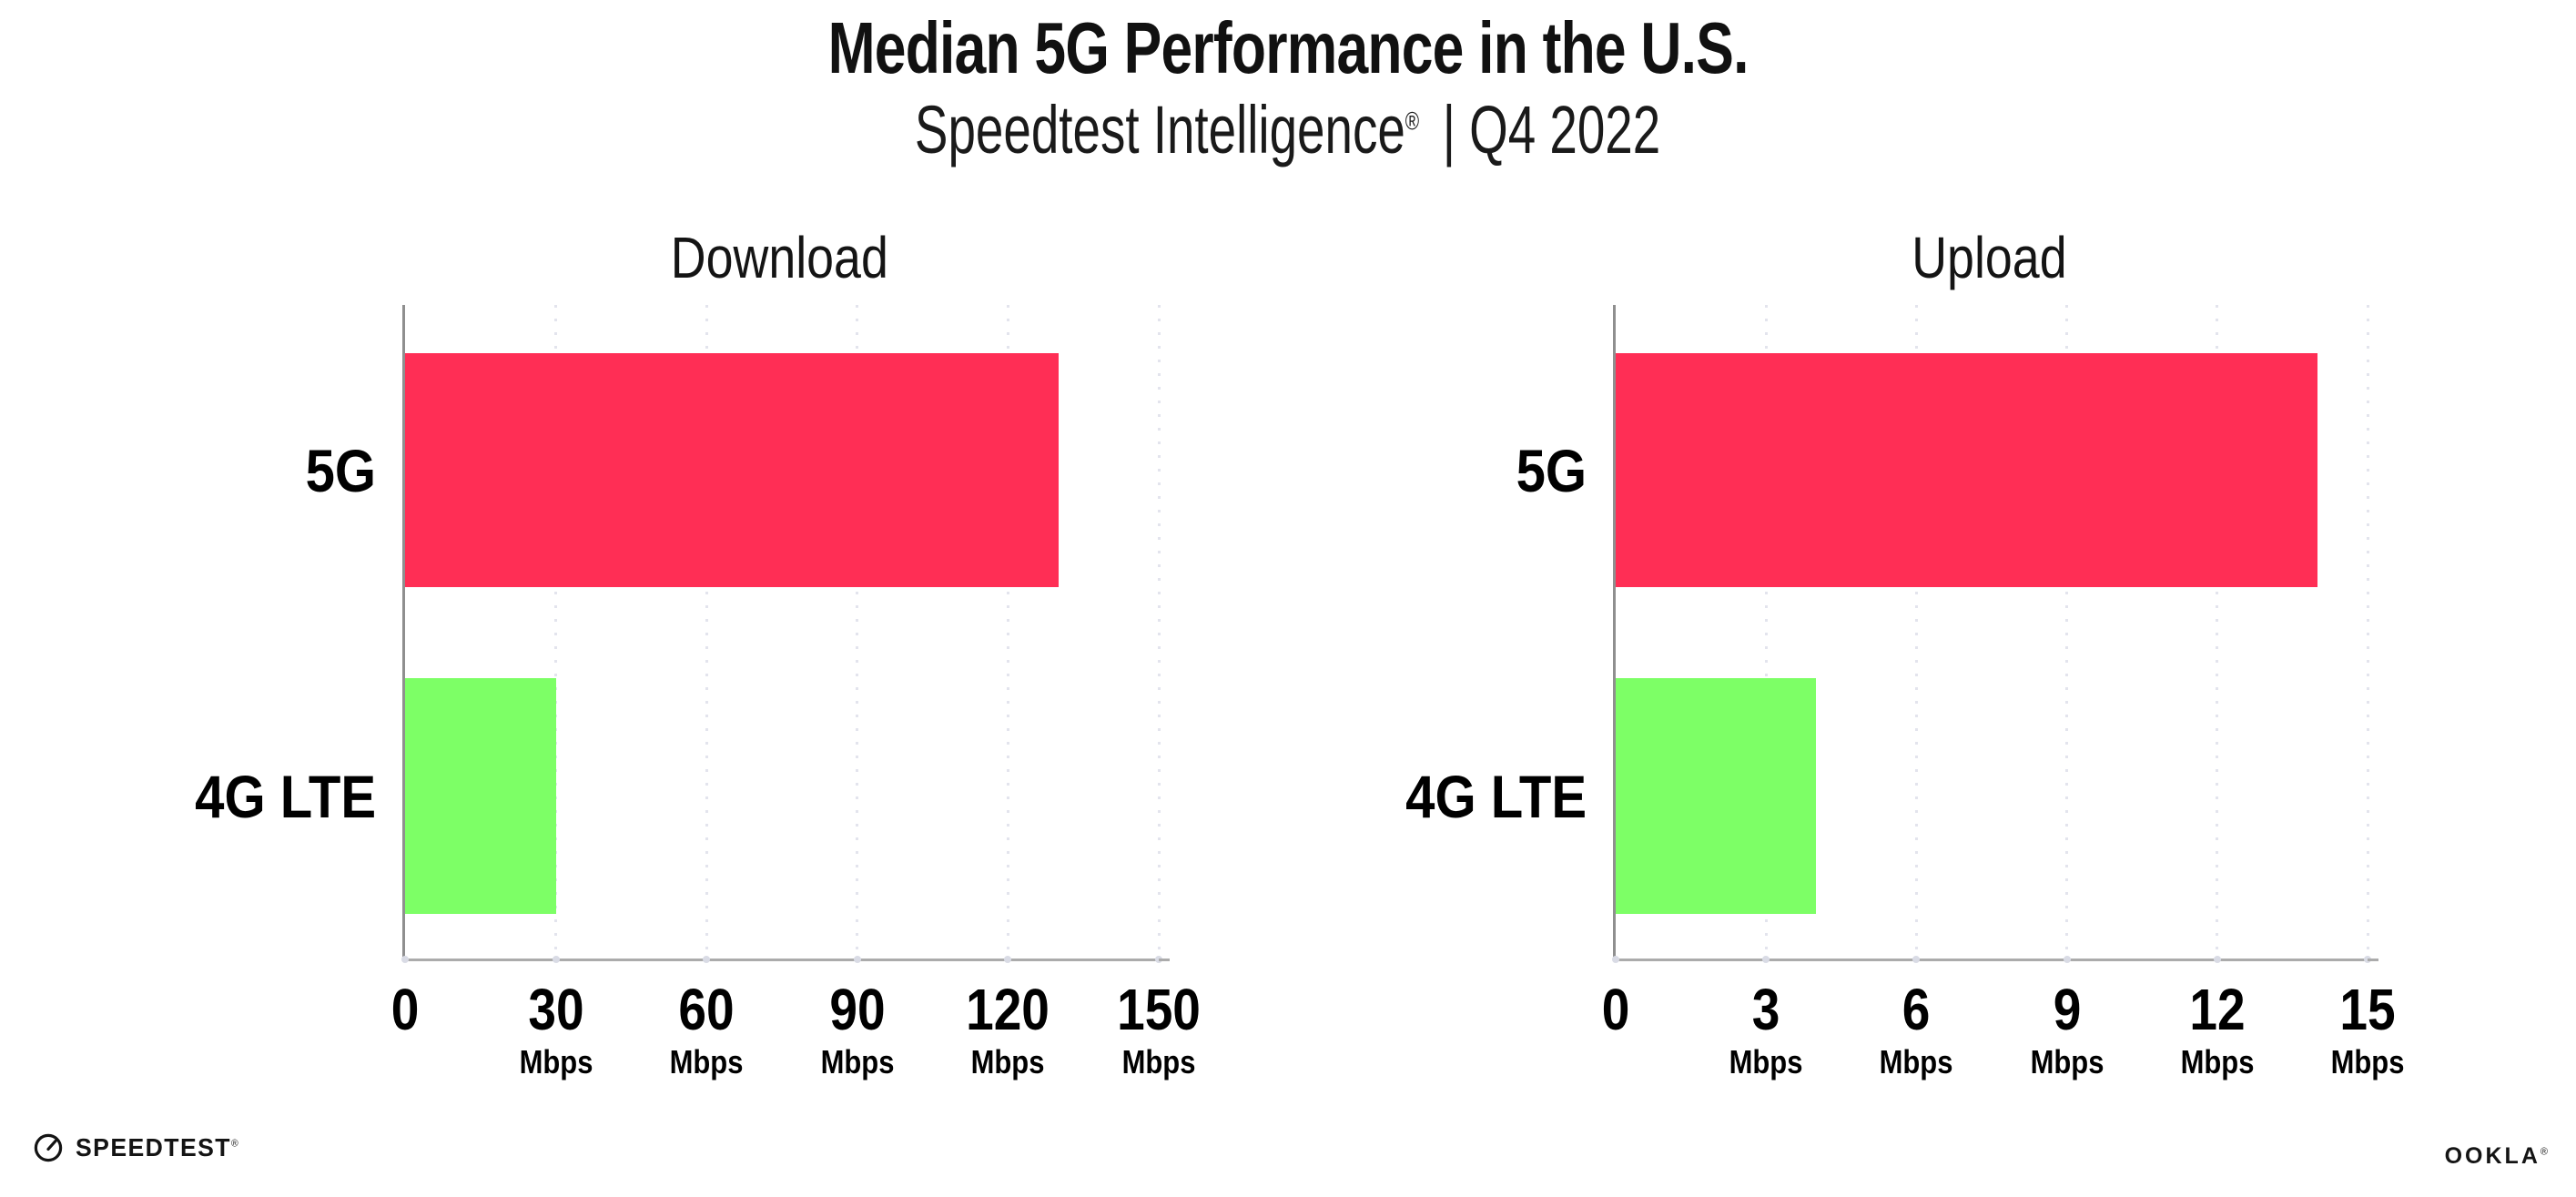  I want to click on subtitle-brand: Speedtest Intelligence, so click(1160, 130).